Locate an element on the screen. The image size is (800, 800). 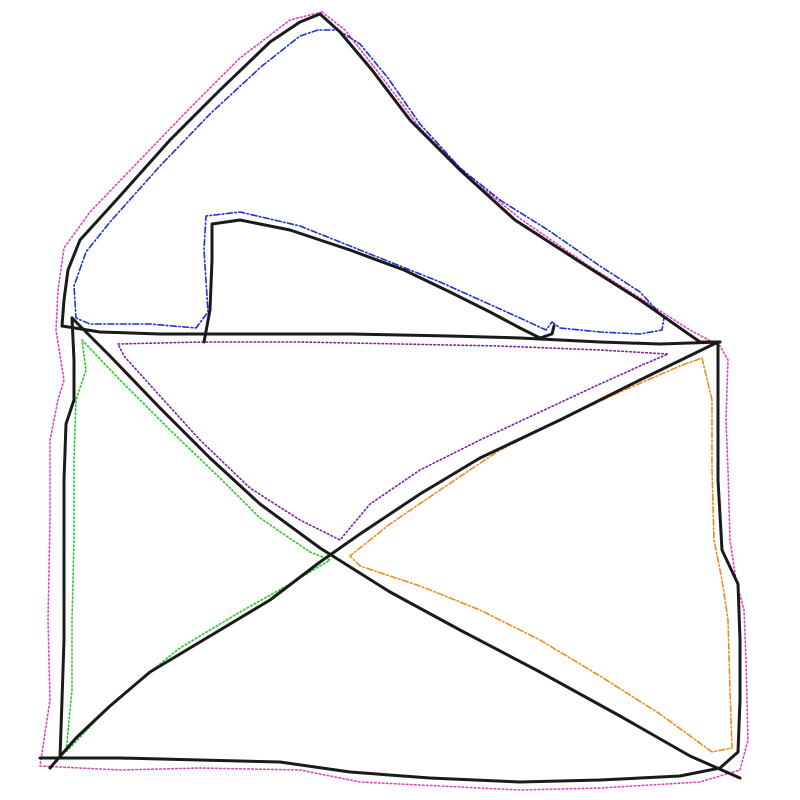
envelope-right-edge is located at coordinates (729, 556).